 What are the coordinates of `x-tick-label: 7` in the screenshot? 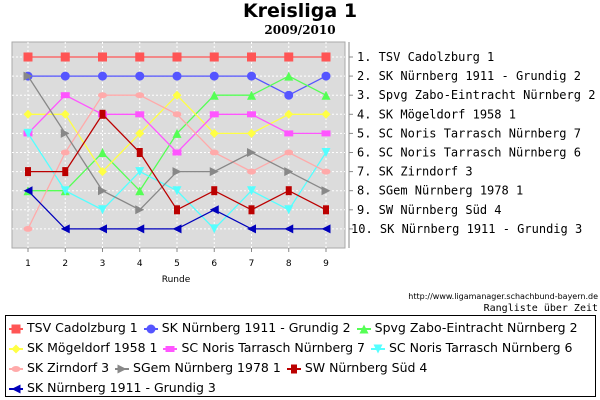 It's located at (252, 264).